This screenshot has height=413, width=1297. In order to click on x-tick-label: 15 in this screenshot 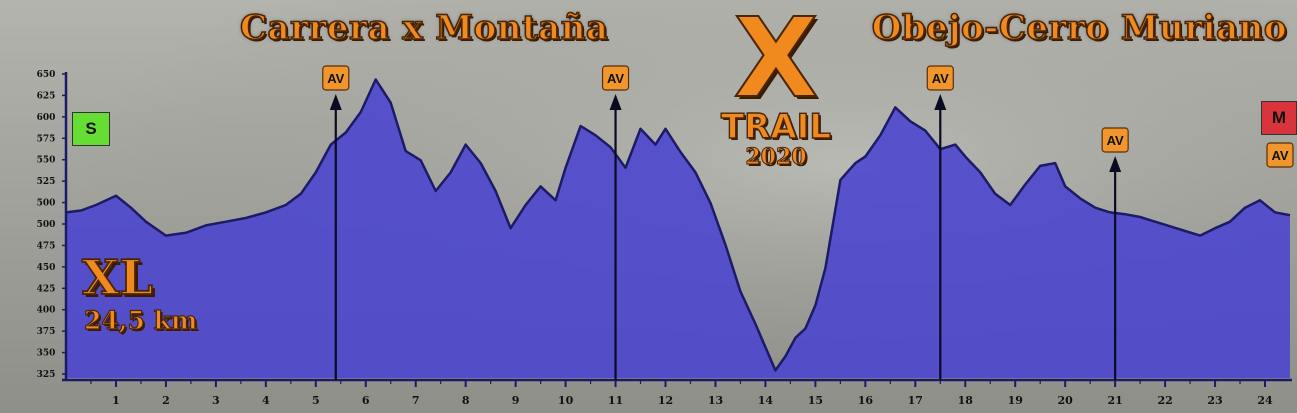, I will do `click(815, 400)`.